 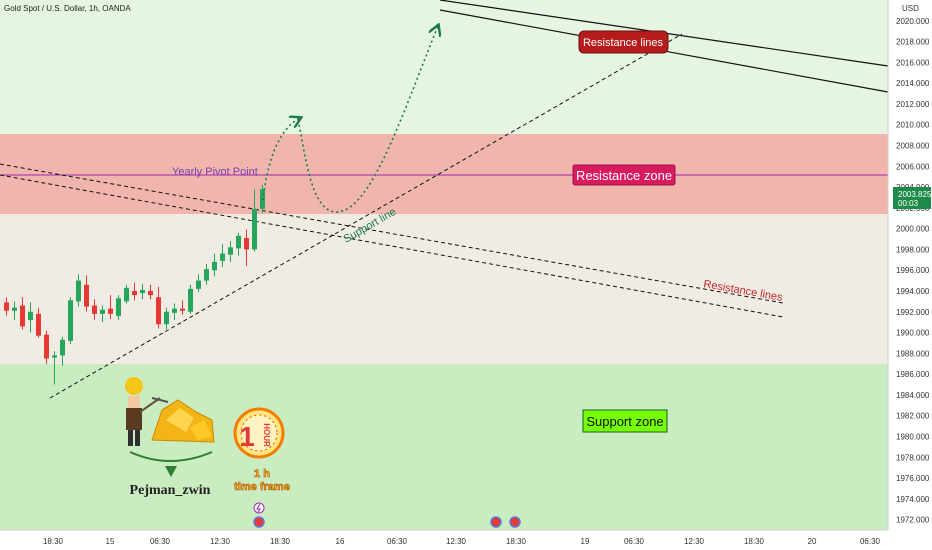 I want to click on time-tick-label: 15, so click(x=110, y=541).